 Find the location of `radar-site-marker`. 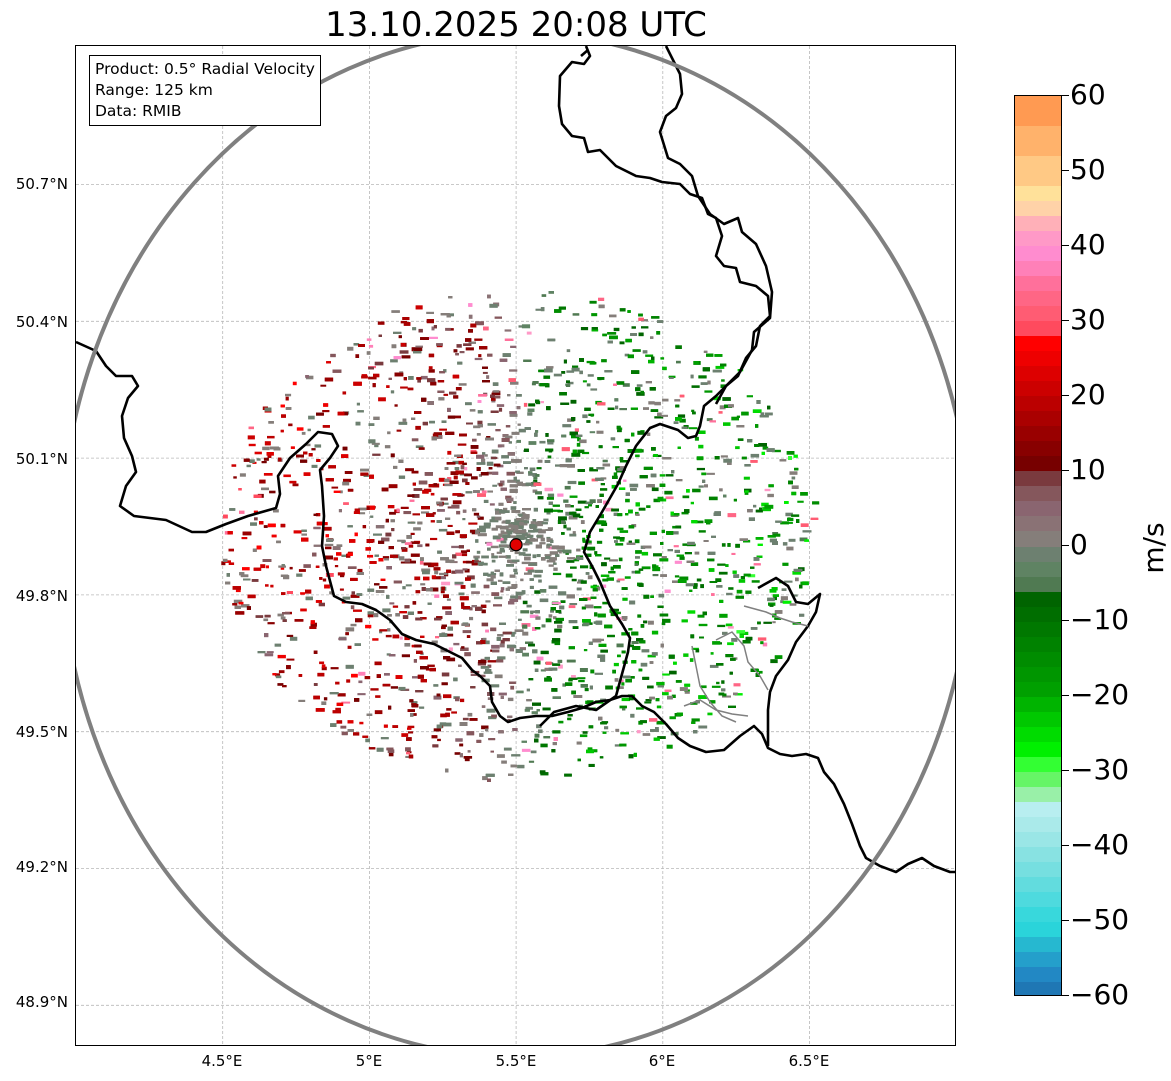

radar-site-marker is located at coordinates (516, 545).